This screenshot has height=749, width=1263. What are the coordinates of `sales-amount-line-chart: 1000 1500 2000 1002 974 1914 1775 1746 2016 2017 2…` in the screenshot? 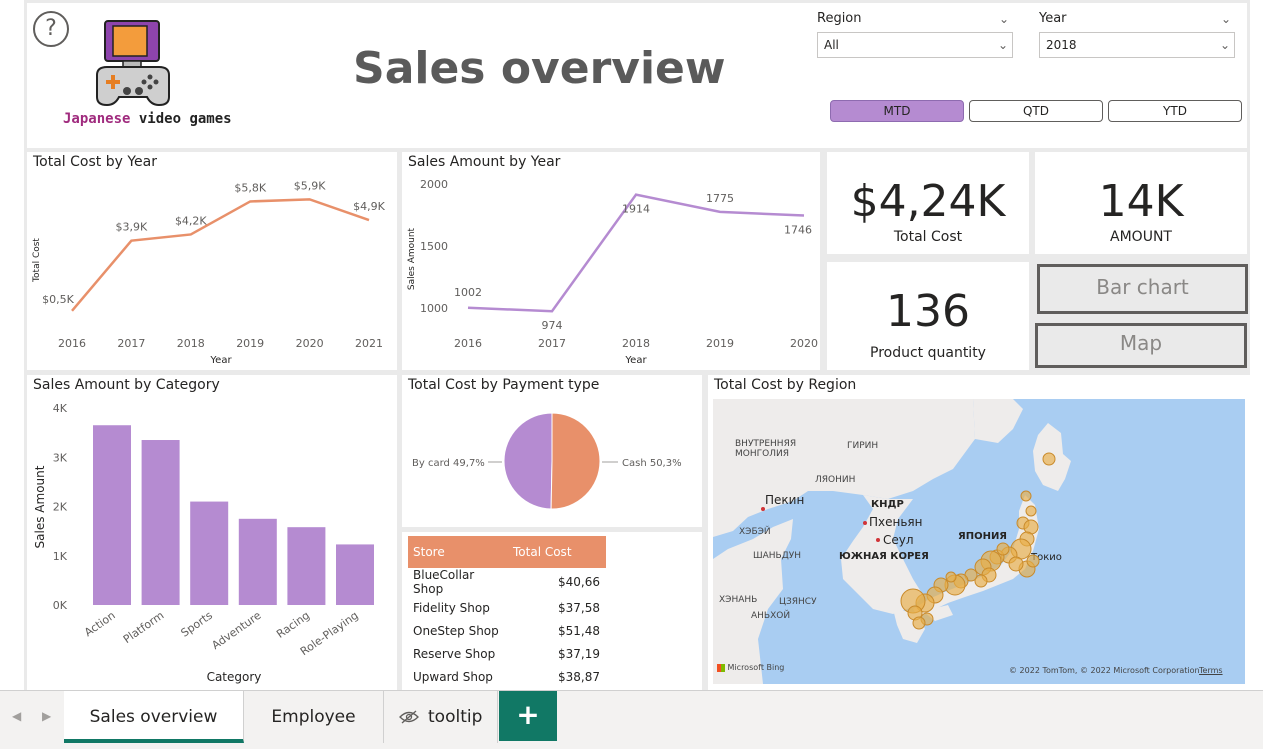 It's located at (612, 272).